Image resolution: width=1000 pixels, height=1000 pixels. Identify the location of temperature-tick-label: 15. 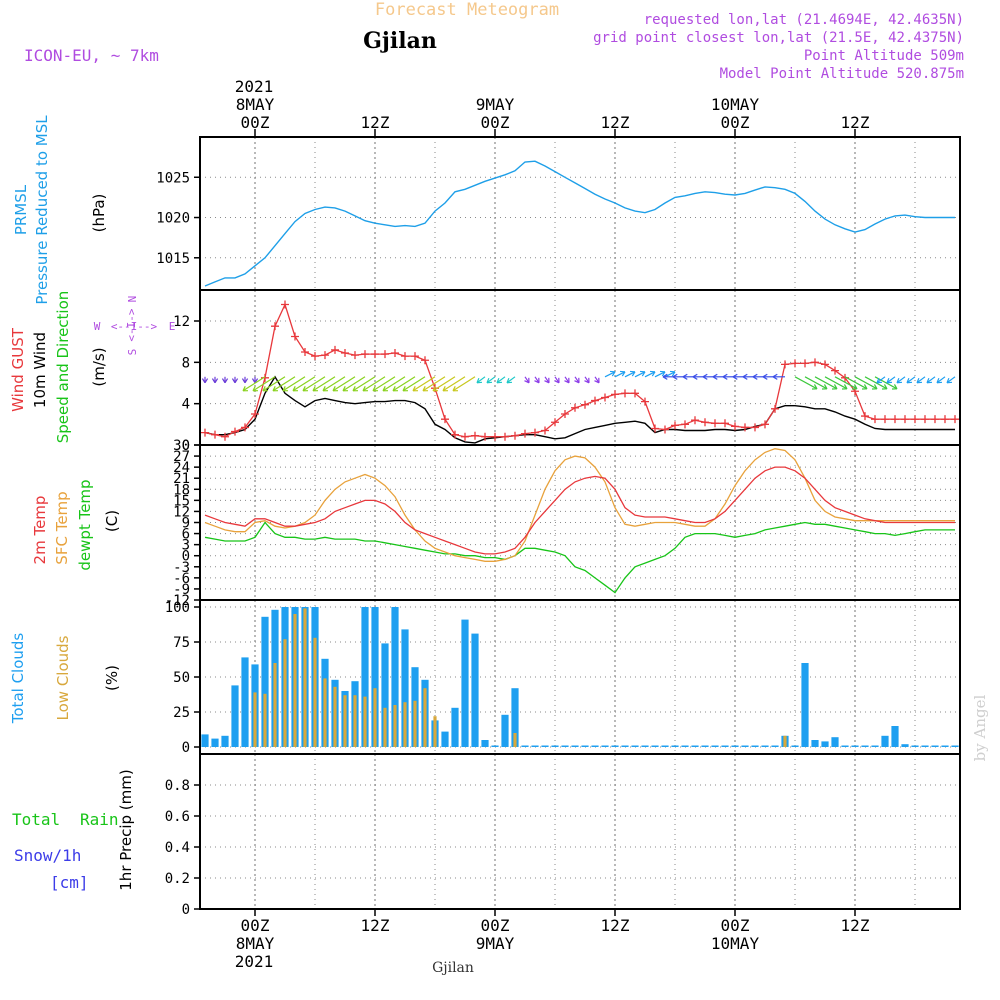
(181, 501).